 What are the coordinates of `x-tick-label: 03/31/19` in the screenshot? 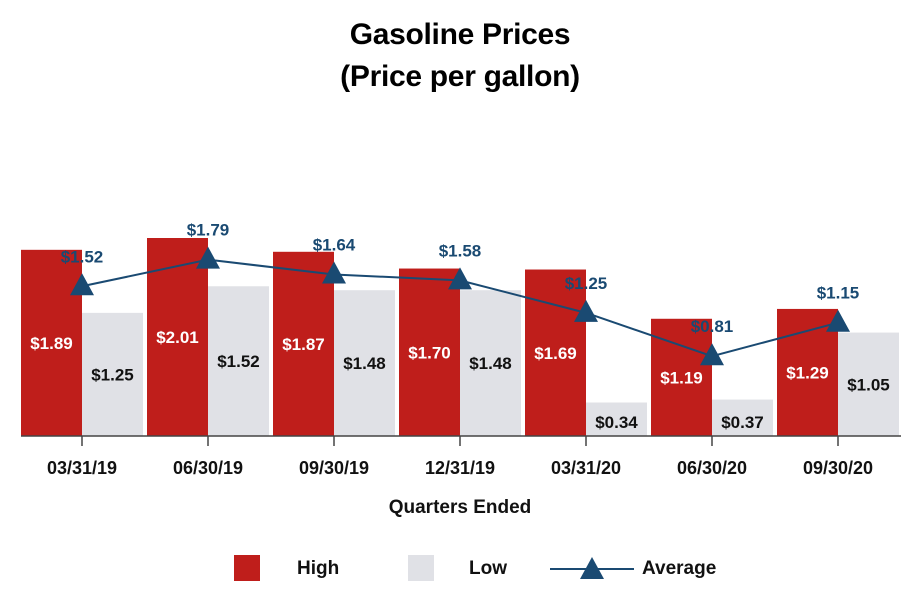 It's located at (82, 468).